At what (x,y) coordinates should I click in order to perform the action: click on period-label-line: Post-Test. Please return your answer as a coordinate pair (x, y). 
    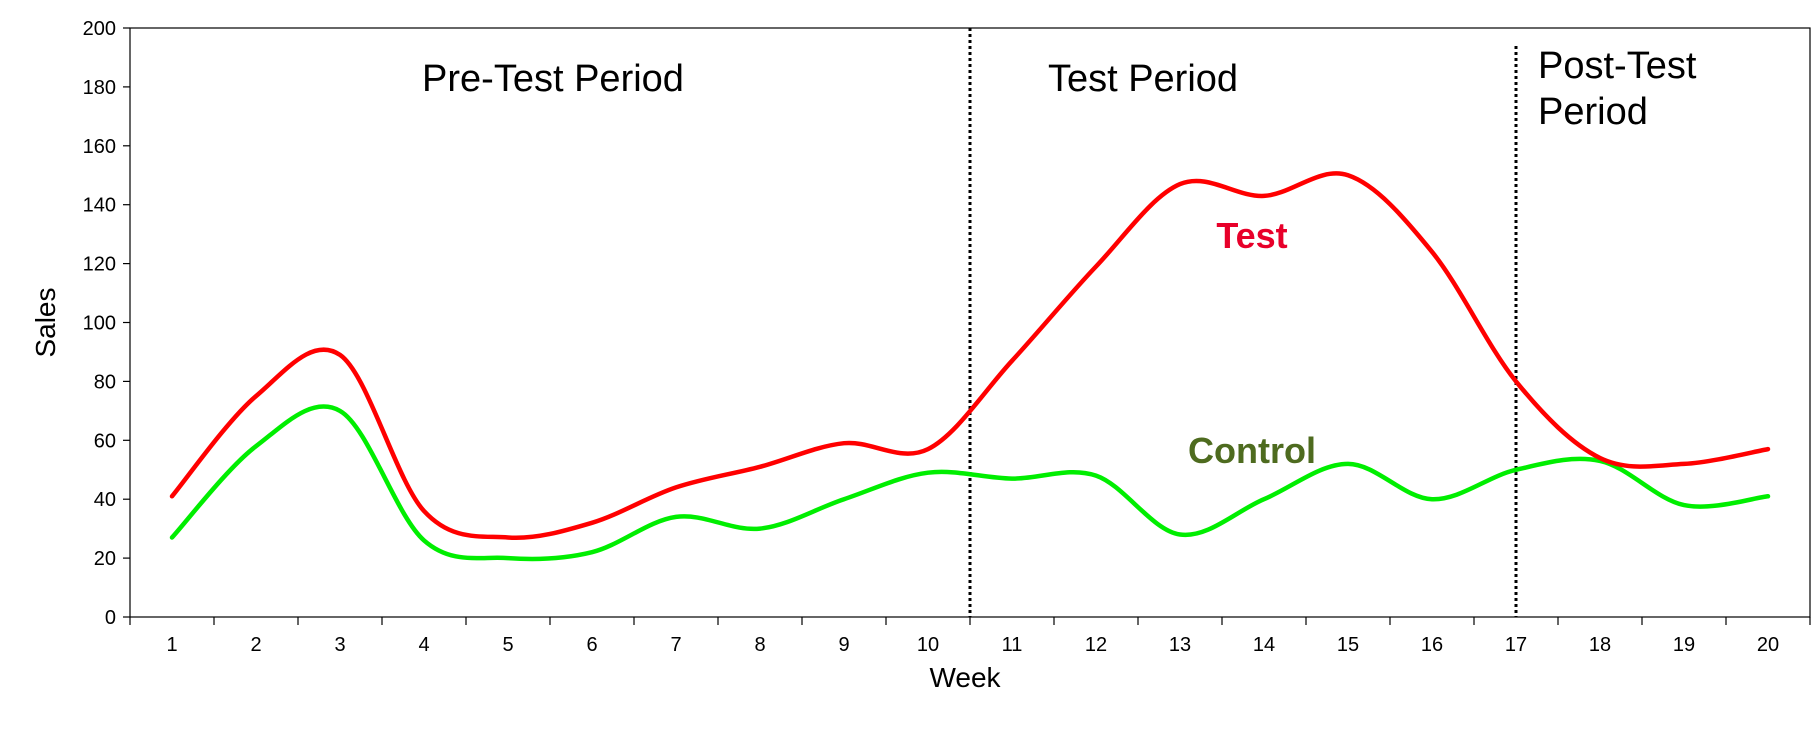
    Looking at the image, I should click on (1617, 66).